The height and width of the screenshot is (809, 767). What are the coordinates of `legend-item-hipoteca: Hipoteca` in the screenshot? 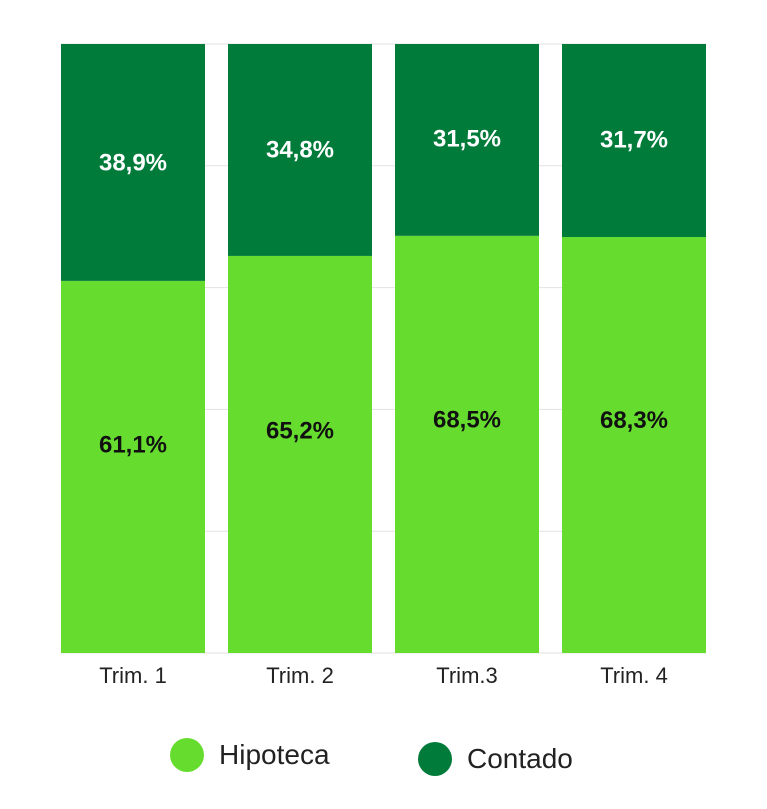 It's located at (250, 755).